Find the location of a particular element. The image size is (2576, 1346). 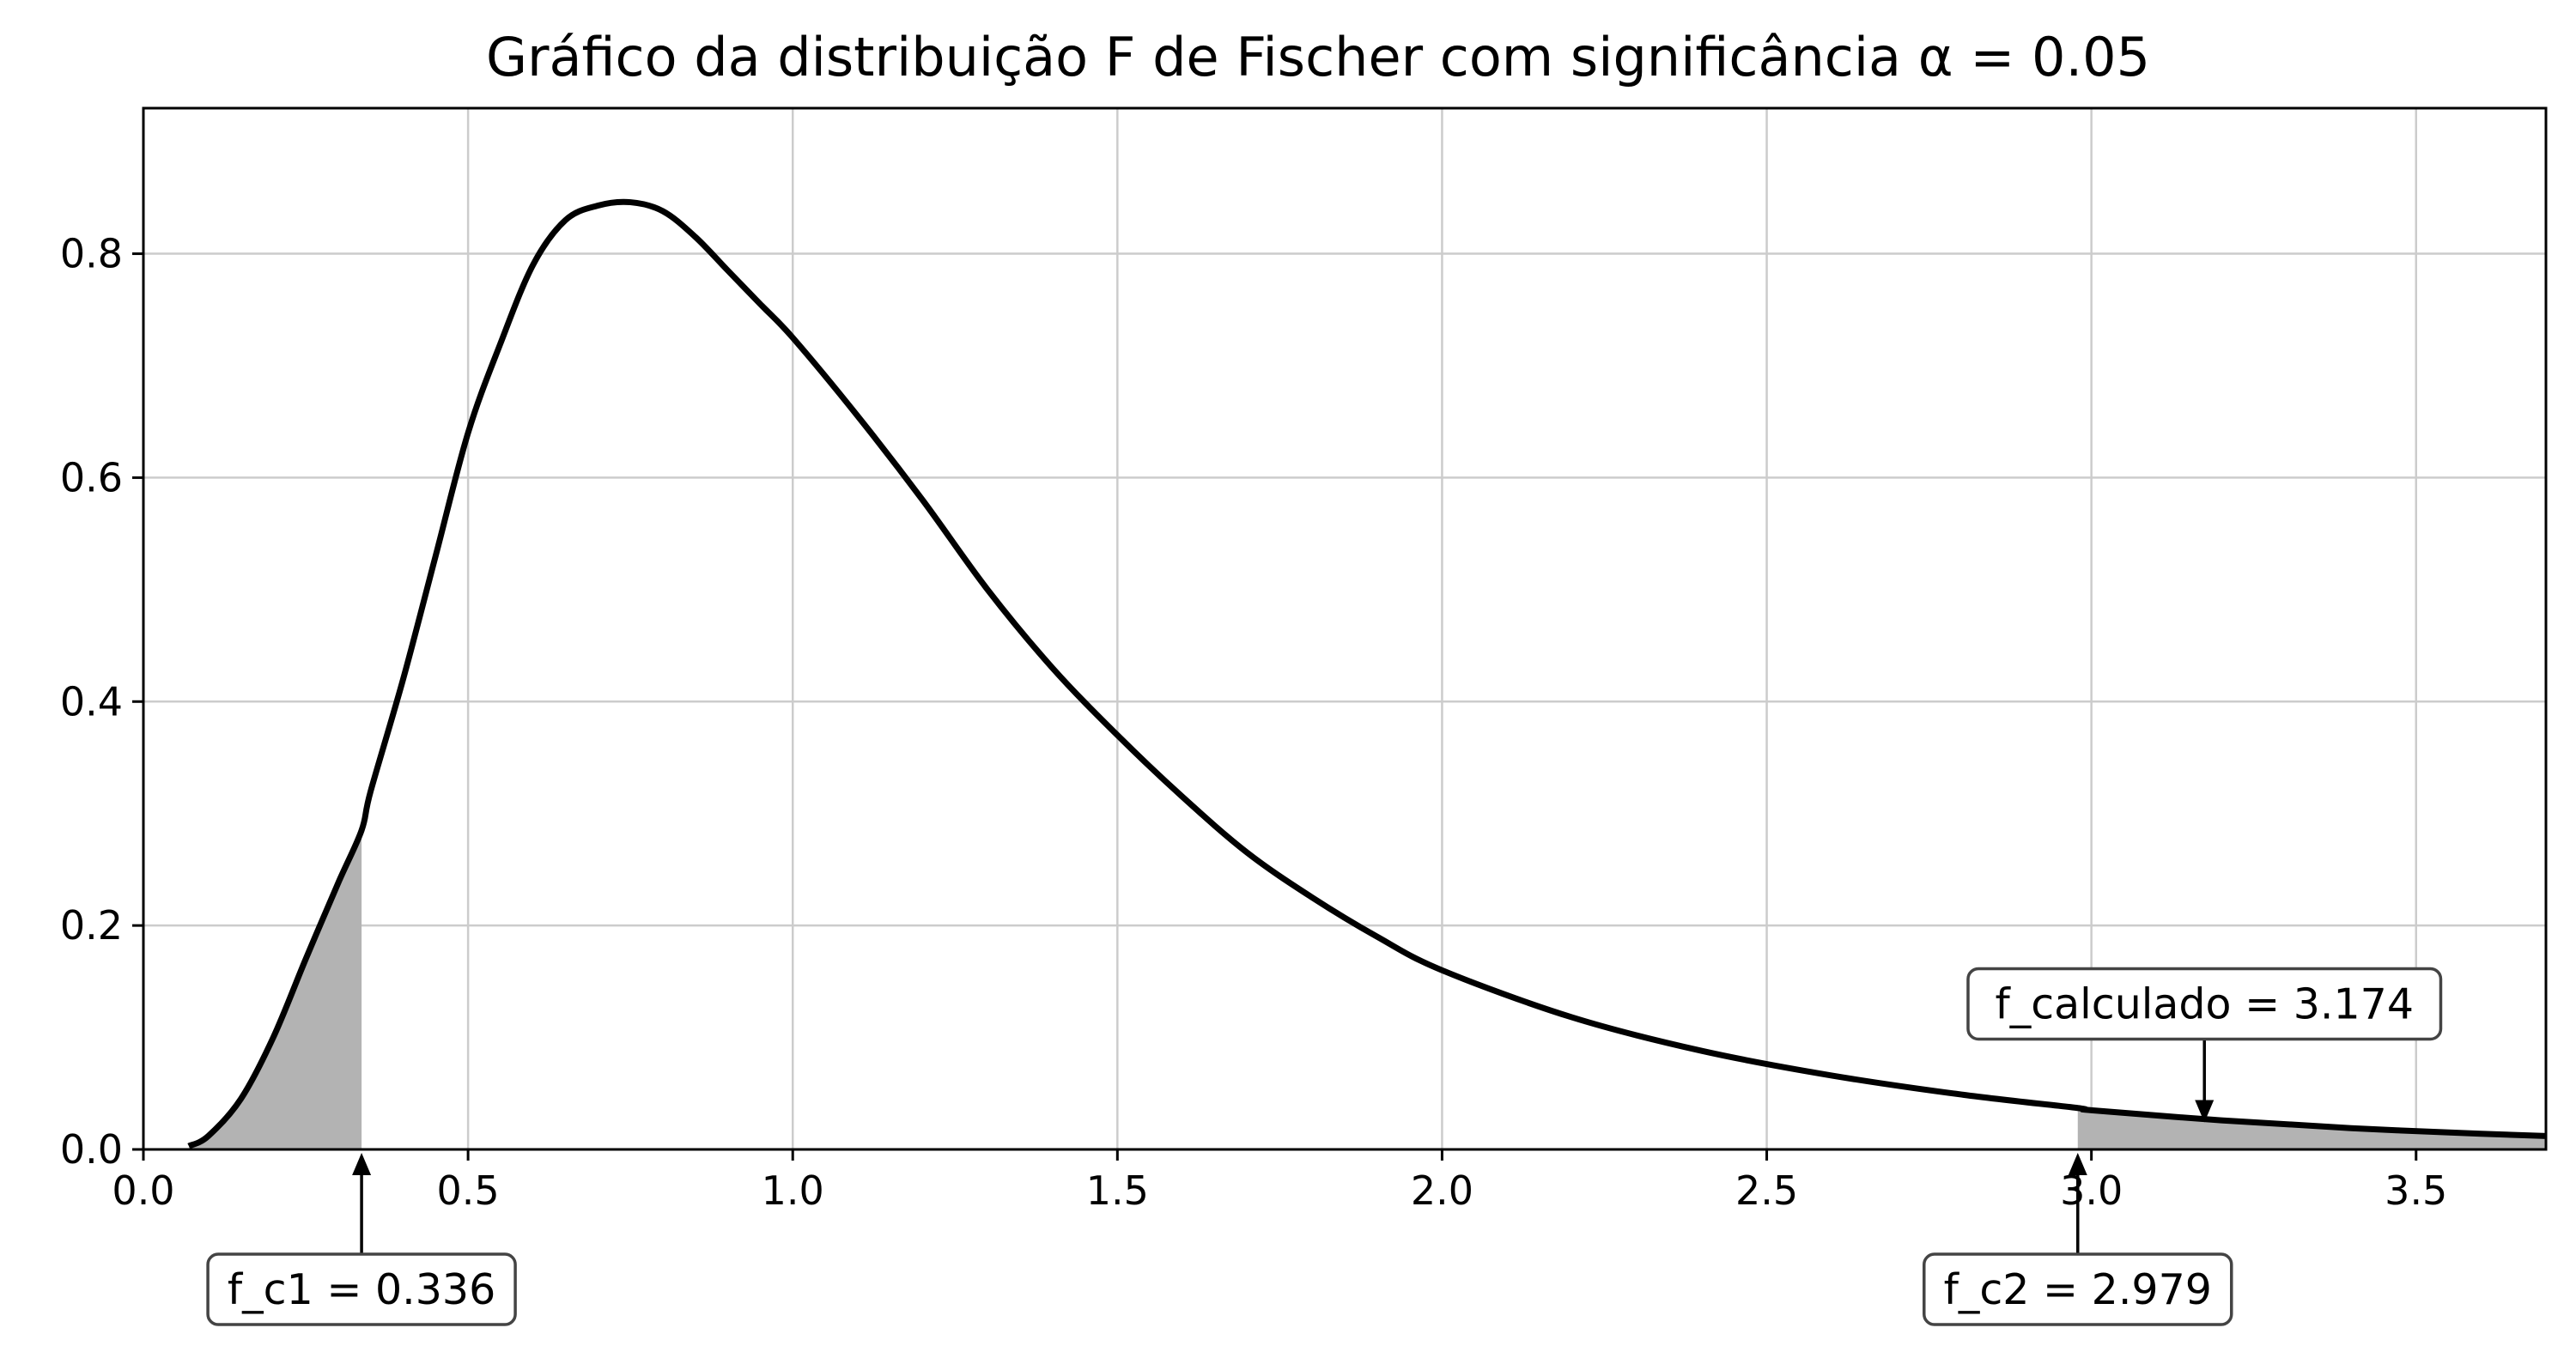

annotation-label: f_calculado = 3.174 is located at coordinates (2204, 1004).